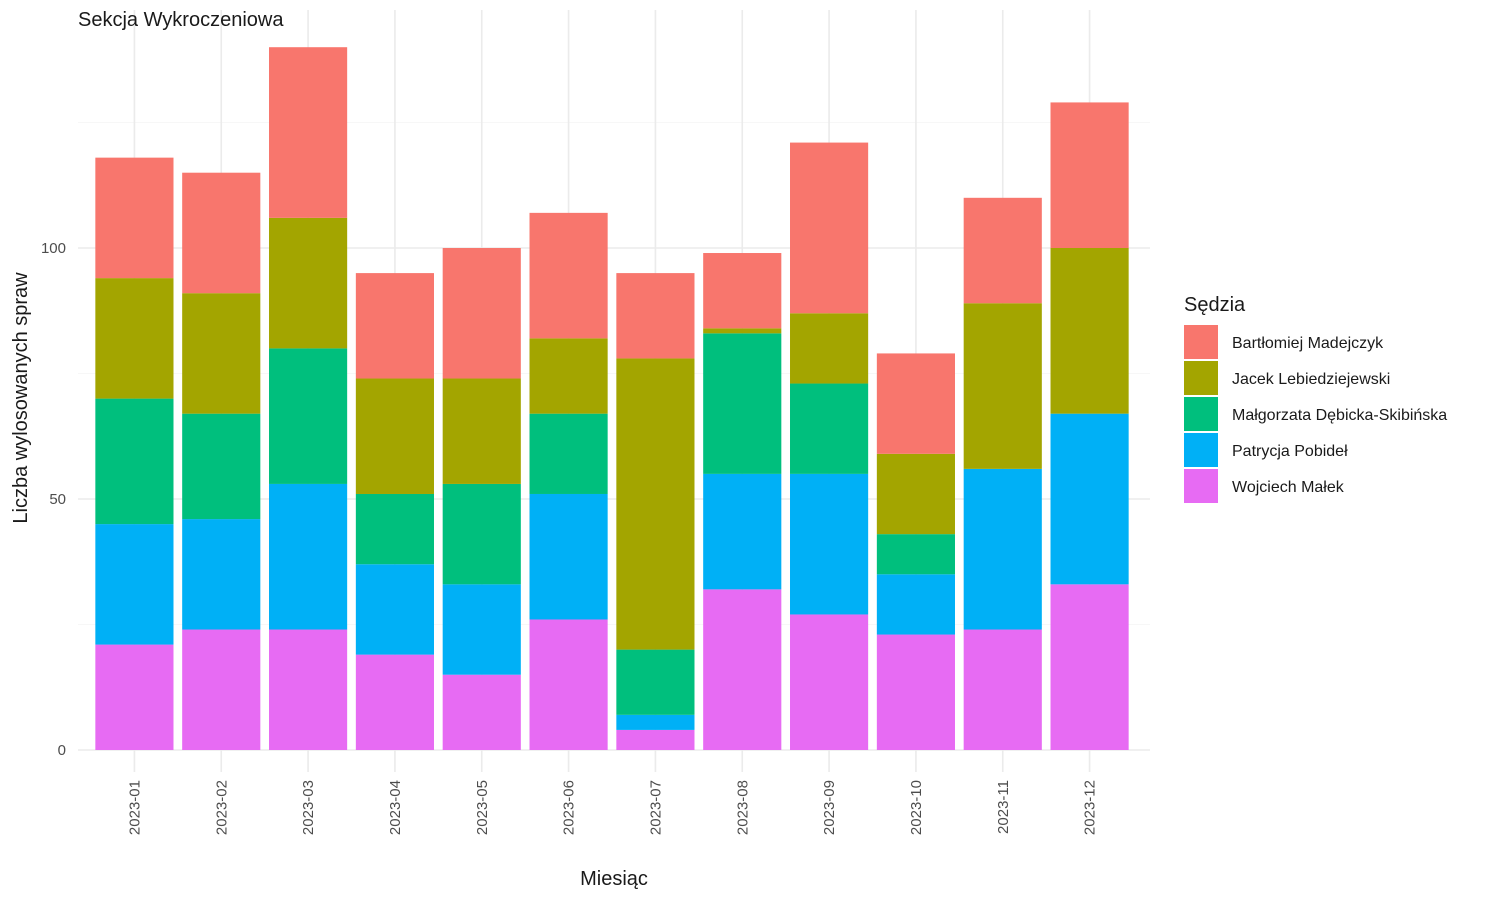 This screenshot has height=900, width=1500. I want to click on y-tick-label: 100, so click(53, 248).